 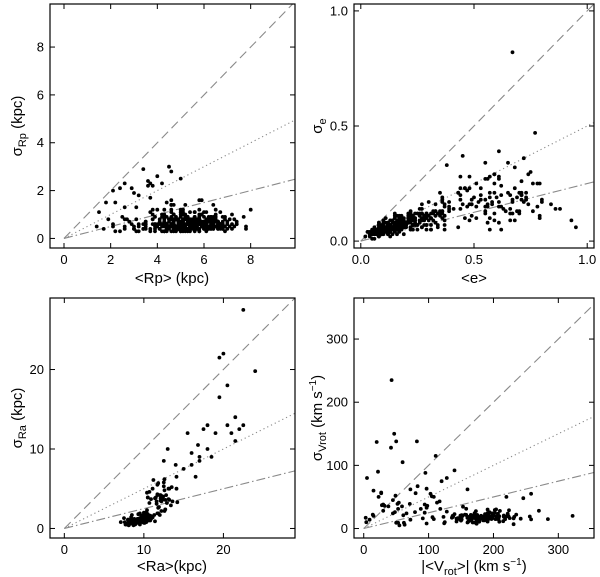 What do you see at coordinates (450, 571) in the screenshot?
I see `x-axis-label-sub: rot` at bounding box center [450, 571].